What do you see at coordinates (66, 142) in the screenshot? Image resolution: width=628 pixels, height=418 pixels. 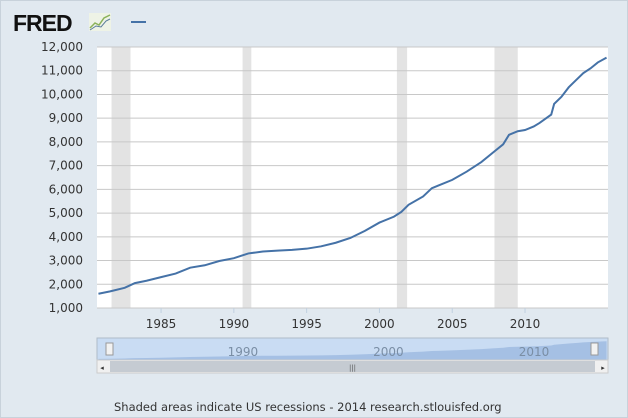 I see `y-tick-label: 8,000` at bounding box center [66, 142].